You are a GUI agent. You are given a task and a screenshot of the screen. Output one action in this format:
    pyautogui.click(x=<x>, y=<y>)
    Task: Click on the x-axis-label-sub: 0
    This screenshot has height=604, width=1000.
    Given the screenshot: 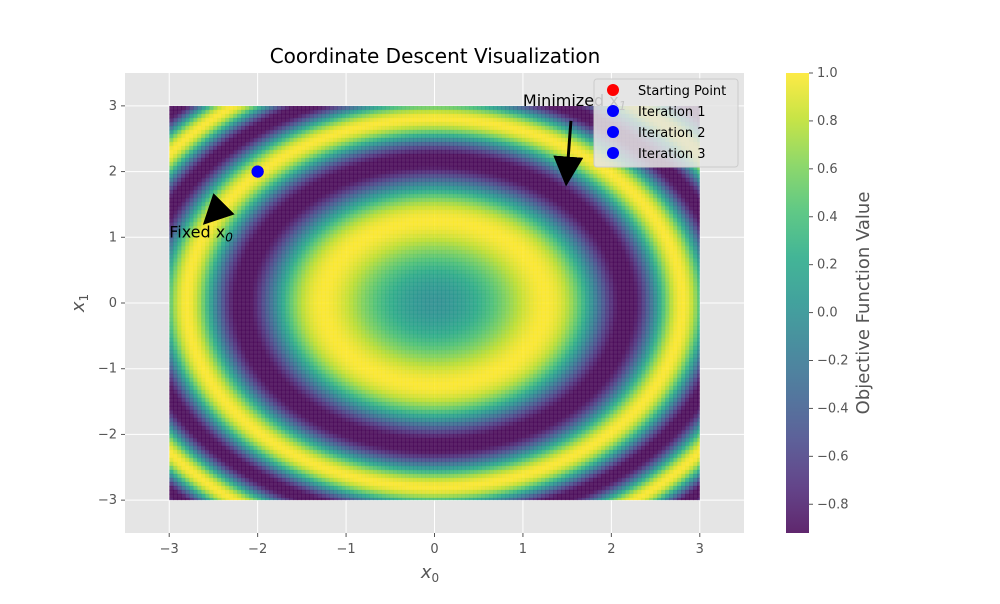 What is the action you would take?
    pyautogui.click(x=436, y=578)
    